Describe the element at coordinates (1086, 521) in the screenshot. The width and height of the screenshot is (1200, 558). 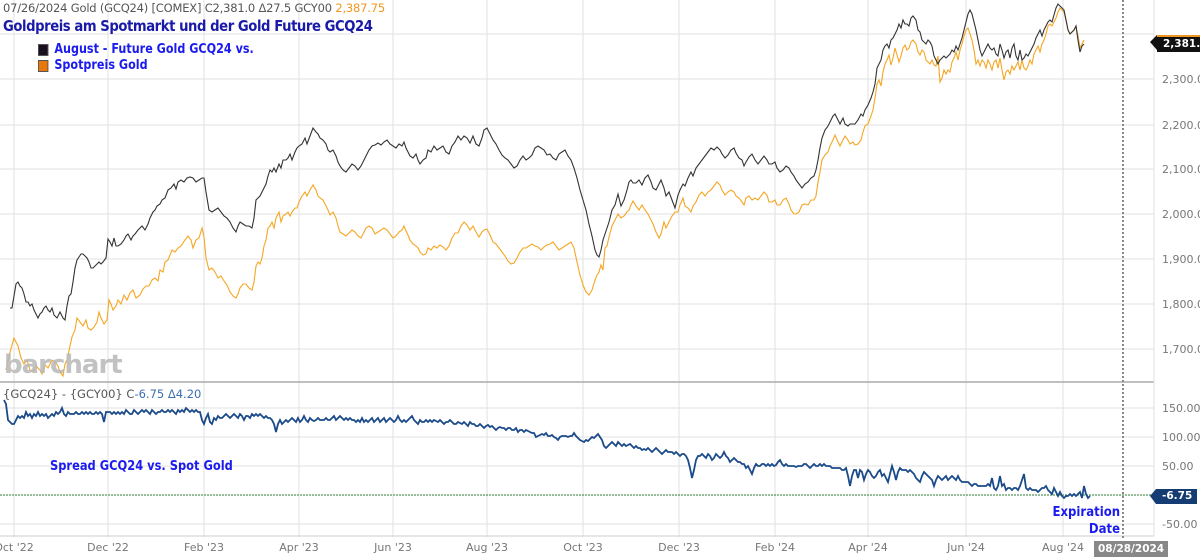
I see `expiration-annotation: Expiration Date` at that location.